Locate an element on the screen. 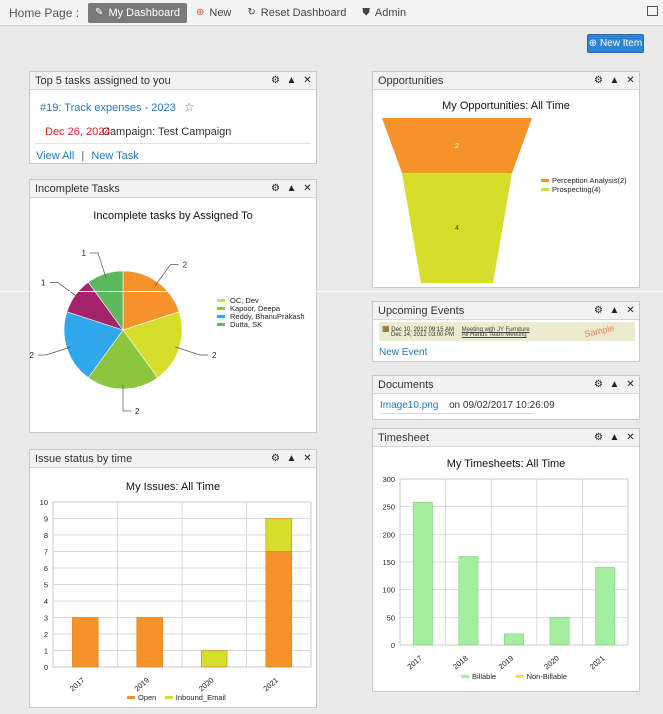  funnel-label-prospecting: 4 is located at coordinates (457, 228).